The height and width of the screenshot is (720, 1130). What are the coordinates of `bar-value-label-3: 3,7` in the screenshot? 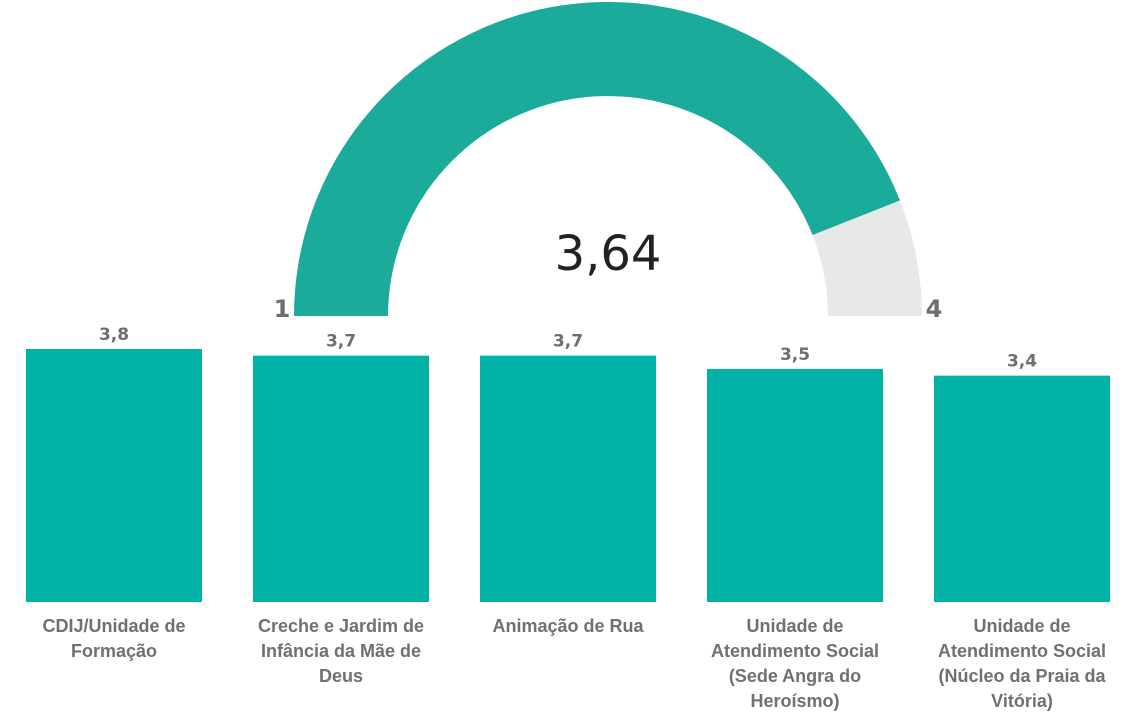 It's located at (568, 342).